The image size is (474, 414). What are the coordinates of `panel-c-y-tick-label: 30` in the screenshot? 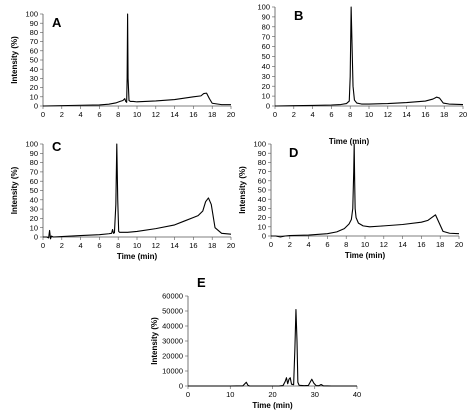 It's located at (34, 209).